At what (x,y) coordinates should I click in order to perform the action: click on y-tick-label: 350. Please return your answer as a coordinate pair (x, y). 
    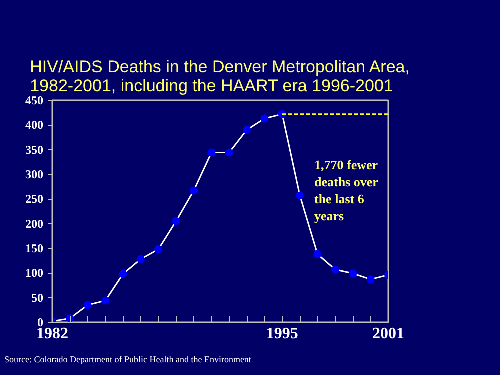
    Looking at the image, I should click on (35, 149).